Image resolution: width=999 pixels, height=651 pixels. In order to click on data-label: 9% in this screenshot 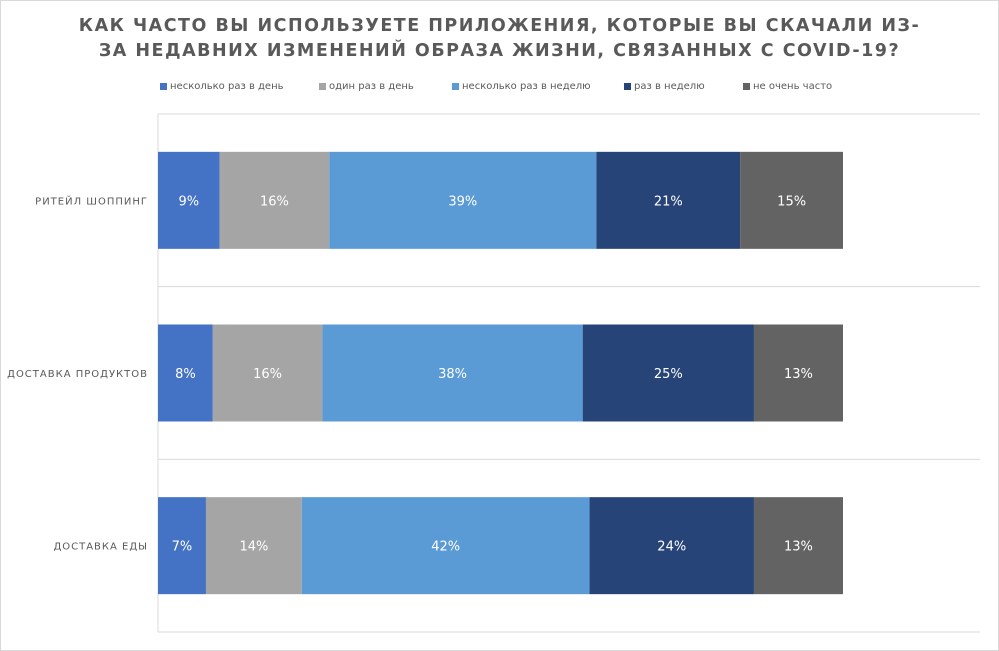, I will do `click(189, 201)`.